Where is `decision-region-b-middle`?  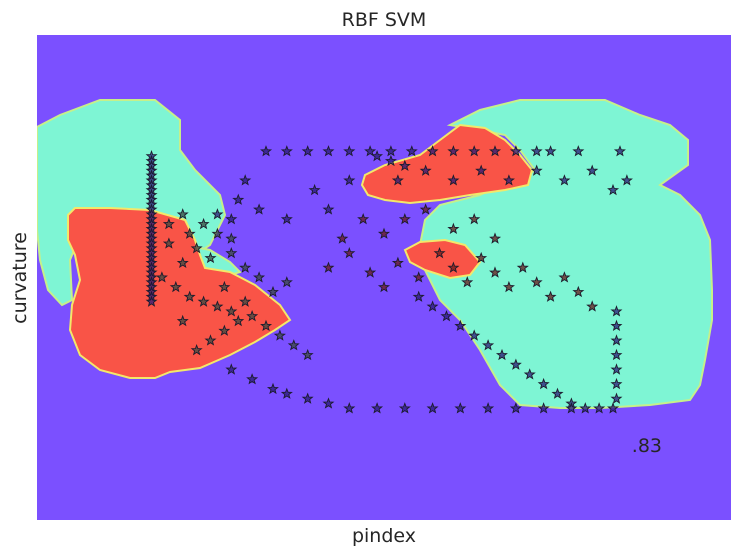 decision-region-b-middle is located at coordinates (442, 259).